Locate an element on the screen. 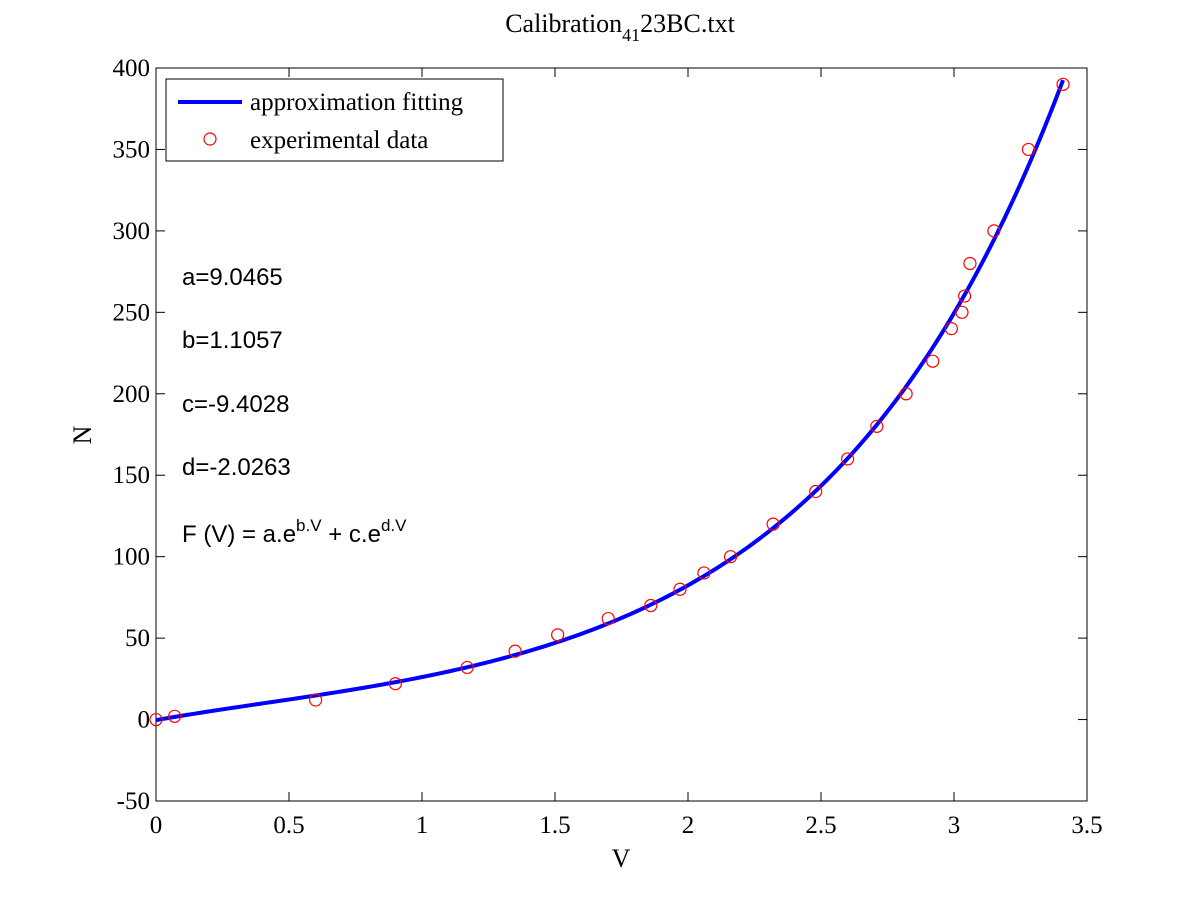 The image size is (1201, 906). x-tick-label: 3.5 is located at coordinates (1086, 825).